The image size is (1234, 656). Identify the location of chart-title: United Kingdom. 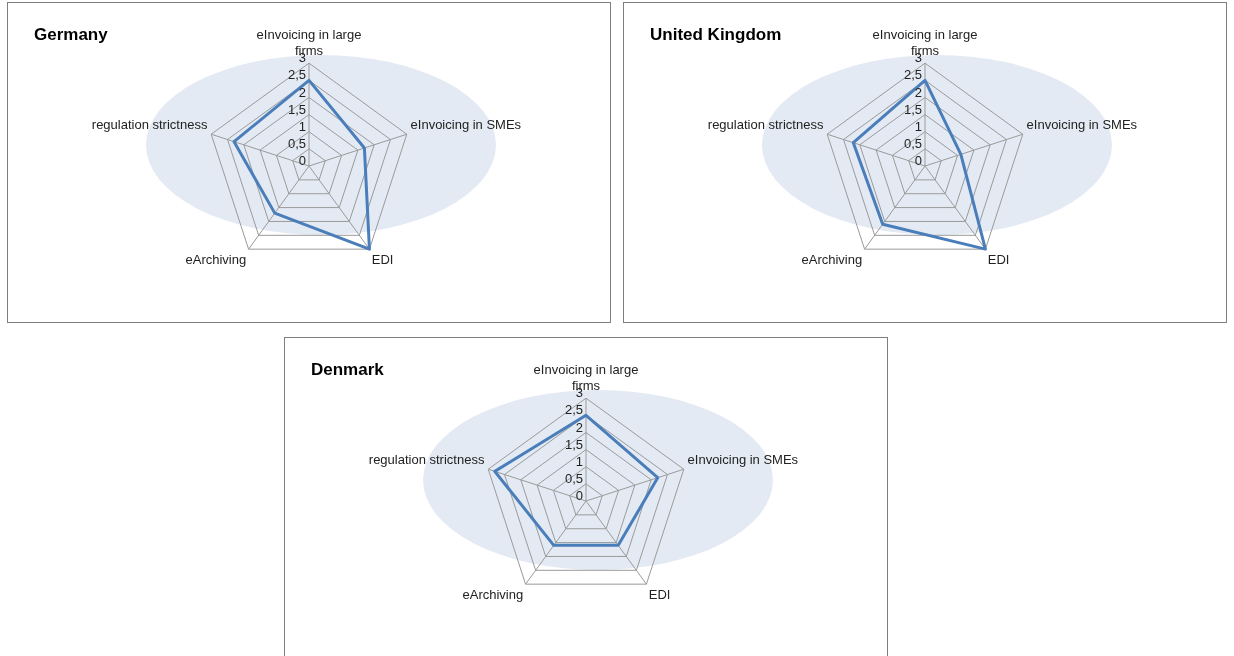
(716, 35).